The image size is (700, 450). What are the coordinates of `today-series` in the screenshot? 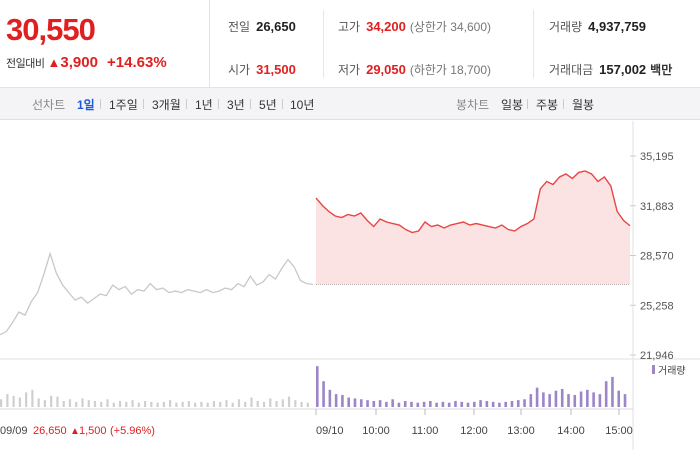 It's located at (473, 227).